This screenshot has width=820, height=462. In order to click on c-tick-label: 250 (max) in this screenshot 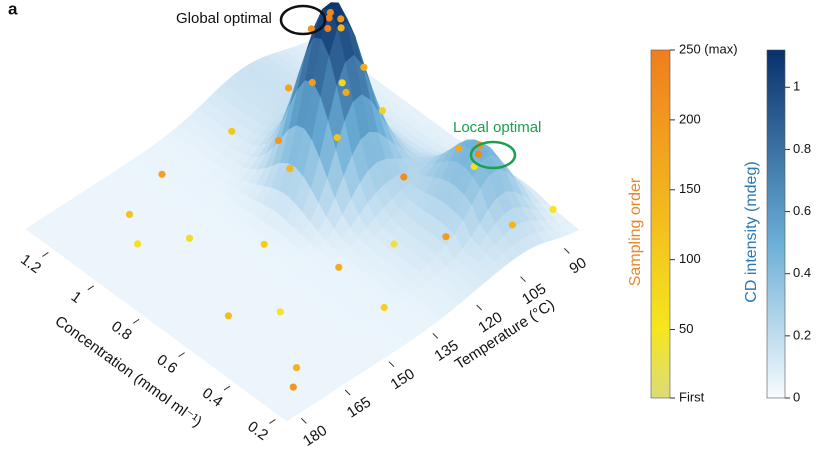, I will do `click(708, 48)`.